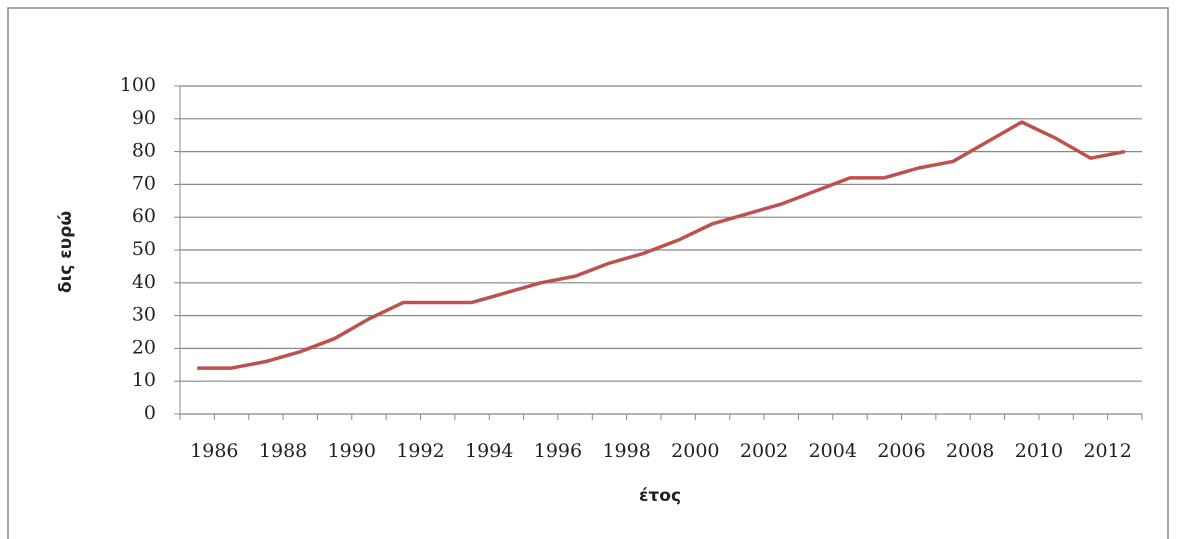  What do you see at coordinates (626, 451) in the screenshot?
I see `x-tick-label: 1998` at bounding box center [626, 451].